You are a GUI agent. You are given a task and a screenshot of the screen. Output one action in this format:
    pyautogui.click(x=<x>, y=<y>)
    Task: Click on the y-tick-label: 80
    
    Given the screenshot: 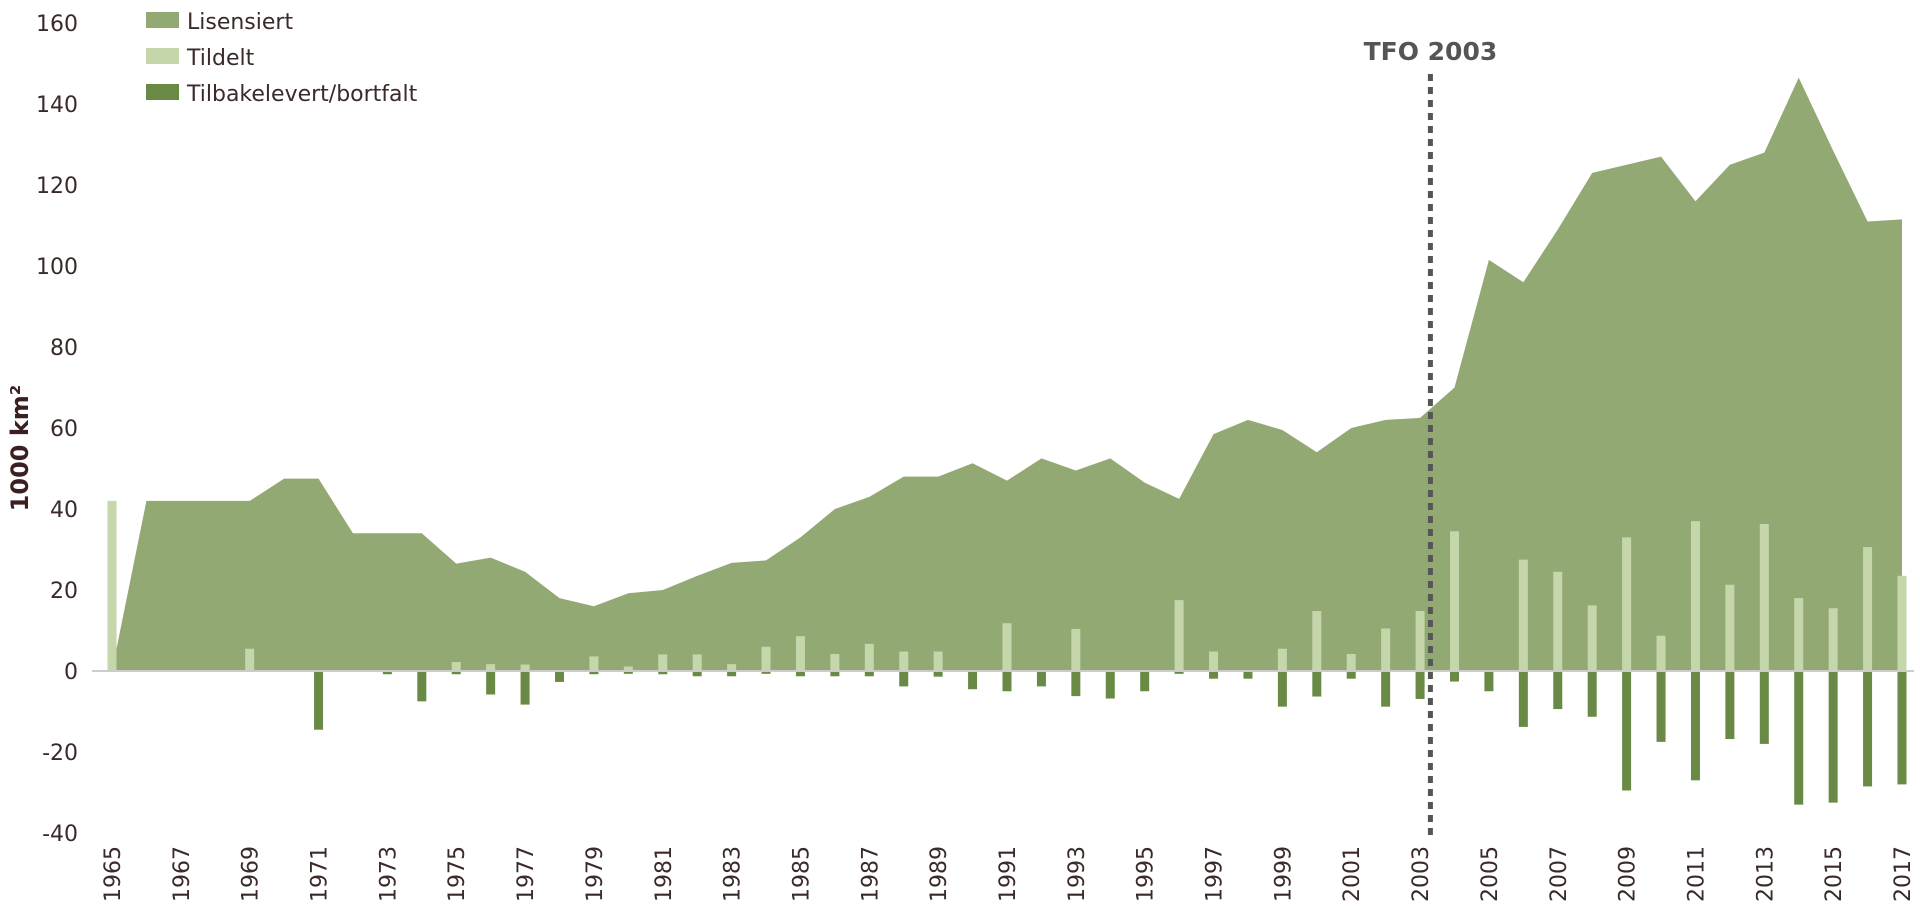 What is the action you would take?
    pyautogui.click(x=64, y=348)
    